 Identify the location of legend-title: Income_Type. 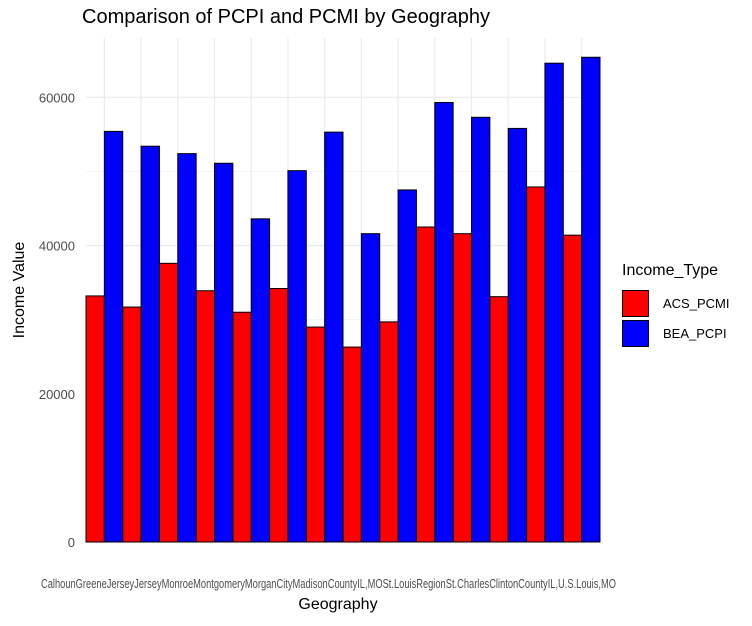
(670, 270).